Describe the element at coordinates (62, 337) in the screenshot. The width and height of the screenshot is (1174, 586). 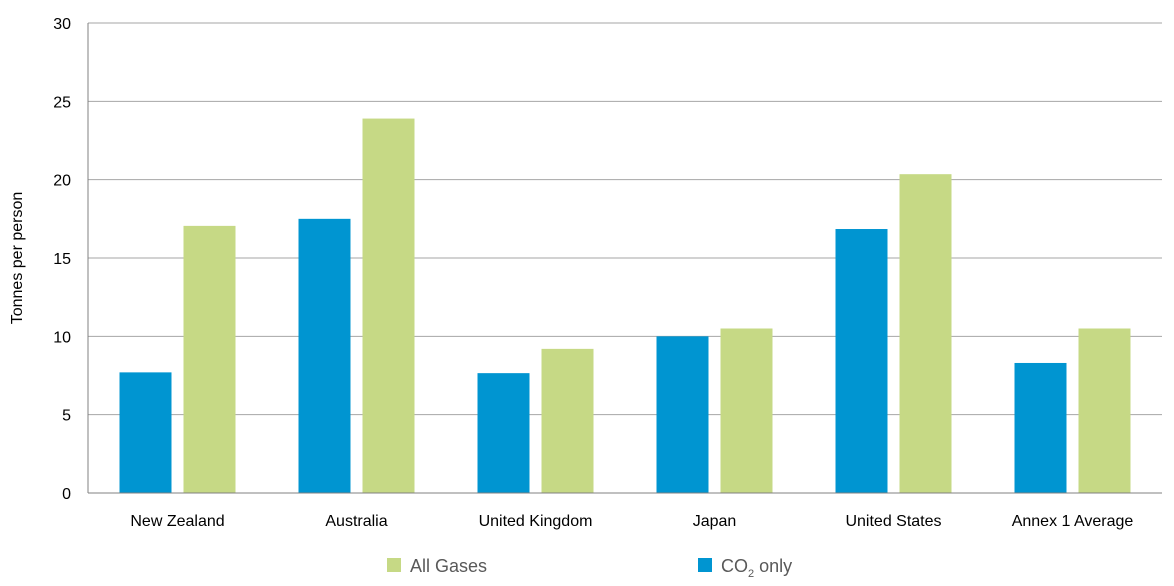
I see `y-tick-label: 10` at that location.